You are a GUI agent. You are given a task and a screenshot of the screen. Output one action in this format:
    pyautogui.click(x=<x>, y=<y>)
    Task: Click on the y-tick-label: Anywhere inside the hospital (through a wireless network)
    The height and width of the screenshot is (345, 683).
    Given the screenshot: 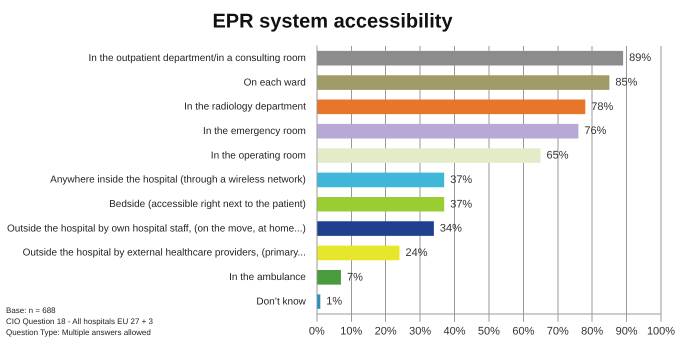 What is the action you would take?
    pyautogui.click(x=178, y=180)
    